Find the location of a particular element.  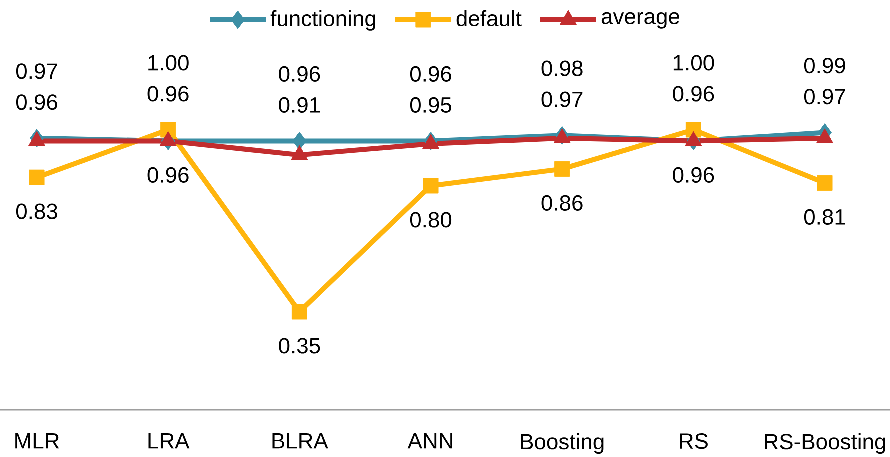

x-tick-label: Boosting is located at coordinates (562, 444).